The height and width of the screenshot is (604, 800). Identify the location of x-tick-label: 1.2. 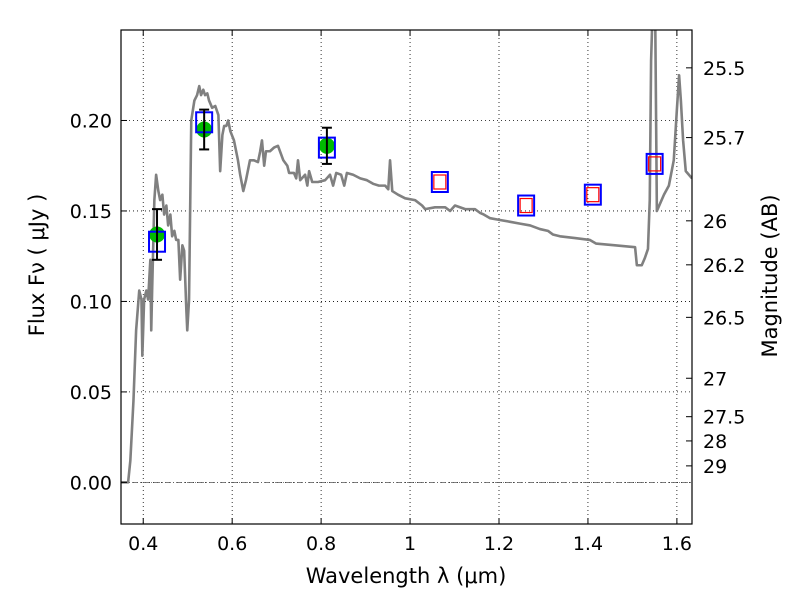
(499, 544).